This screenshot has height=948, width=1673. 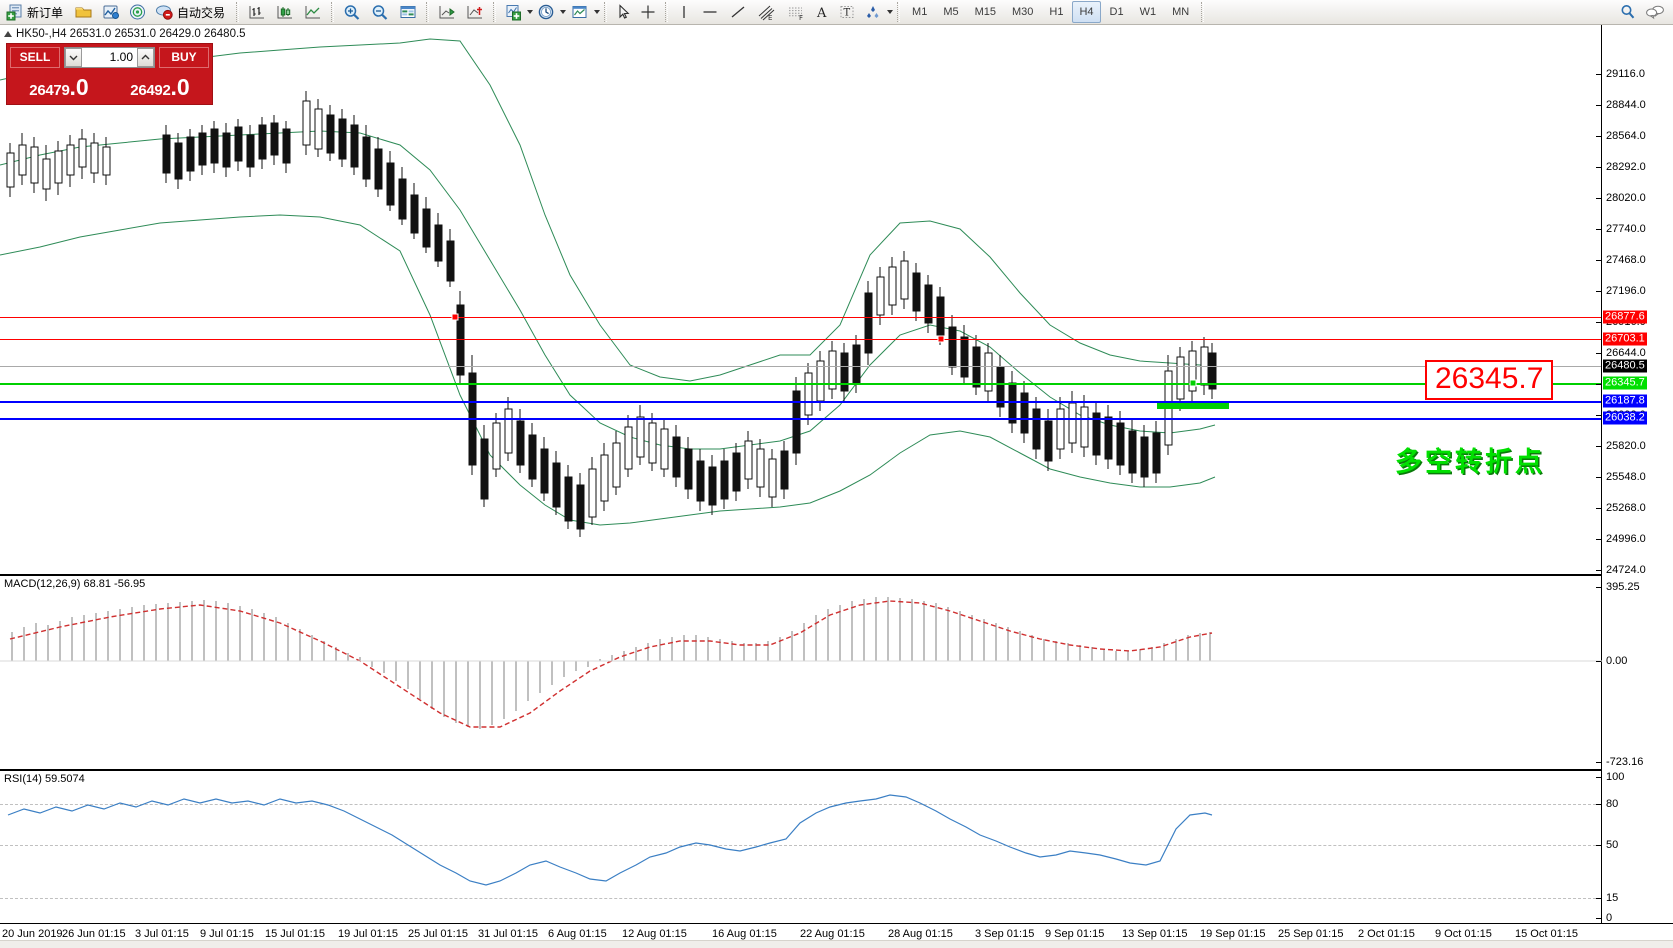 What do you see at coordinates (352, 12) in the screenshot?
I see `zoom-in-button` at bounding box center [352, 12].